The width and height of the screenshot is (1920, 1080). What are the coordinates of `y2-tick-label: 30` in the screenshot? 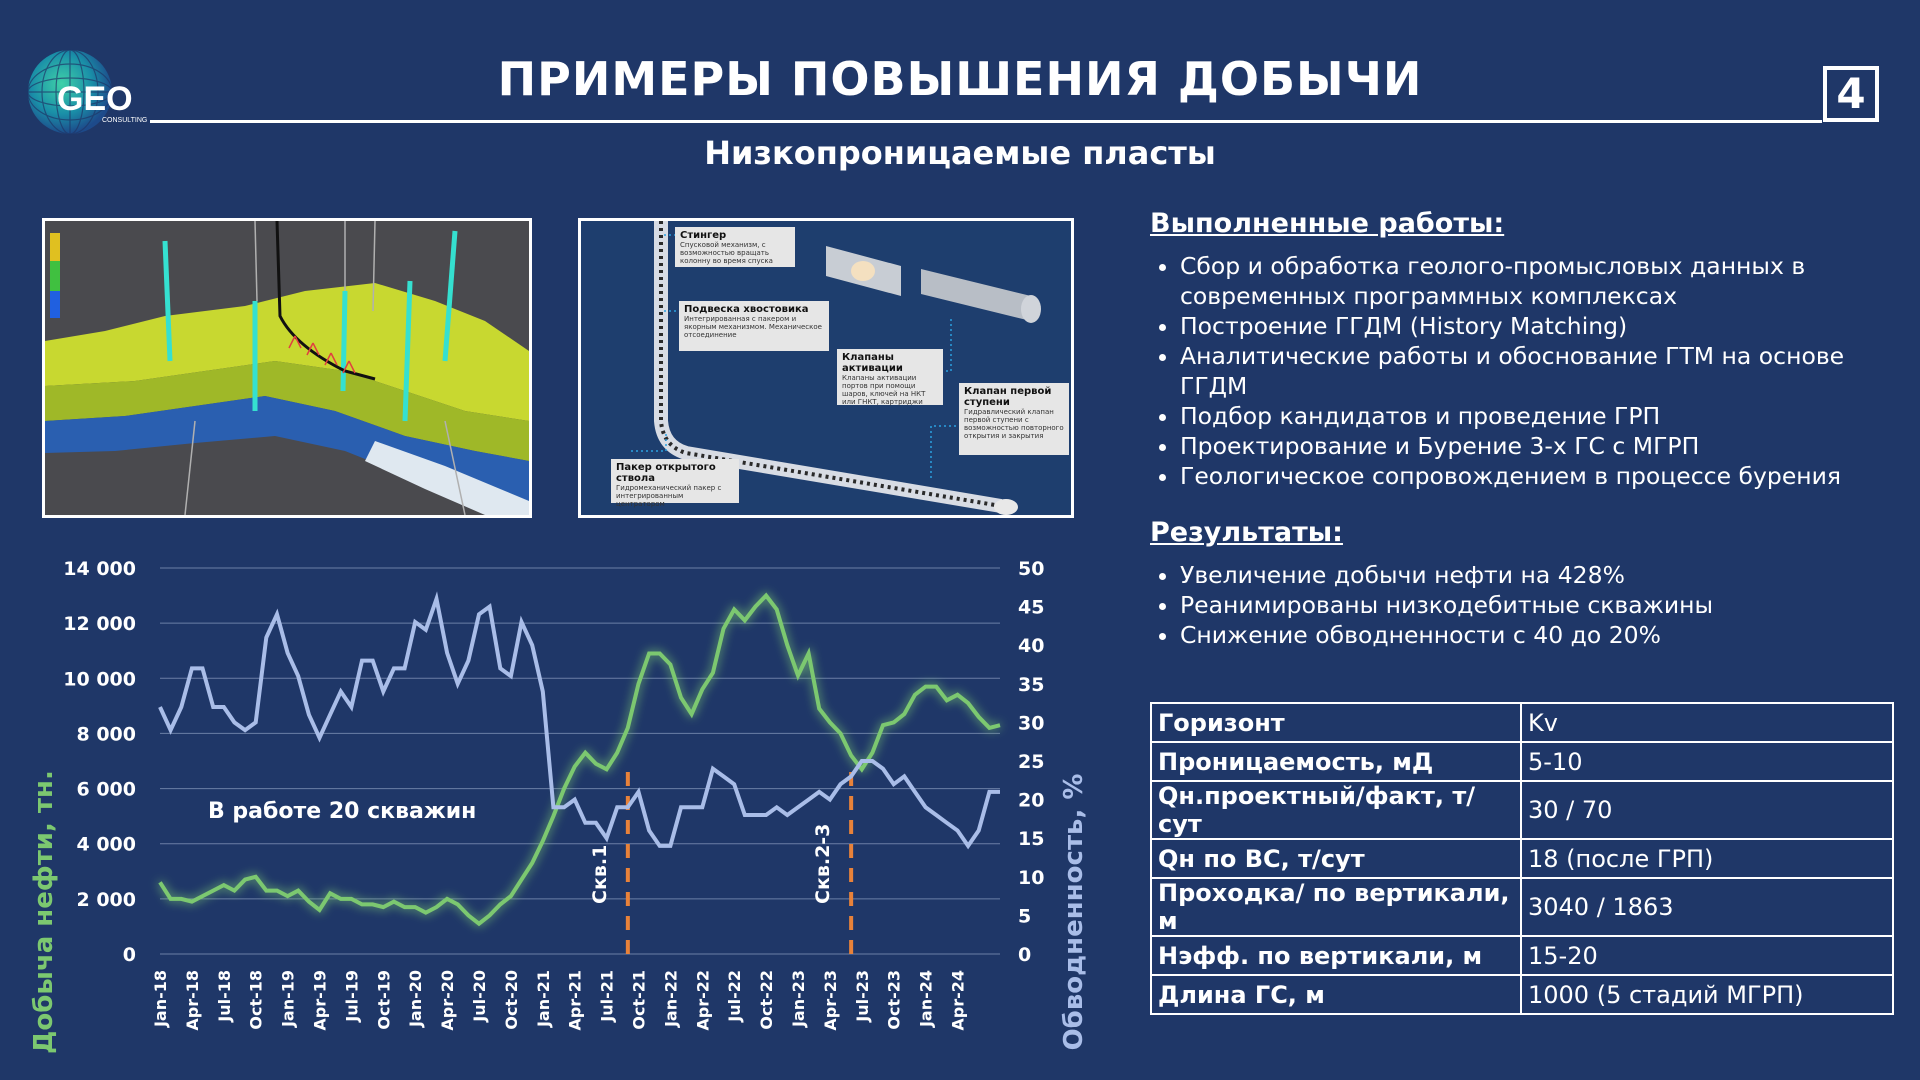 It's located at (1031, 723).